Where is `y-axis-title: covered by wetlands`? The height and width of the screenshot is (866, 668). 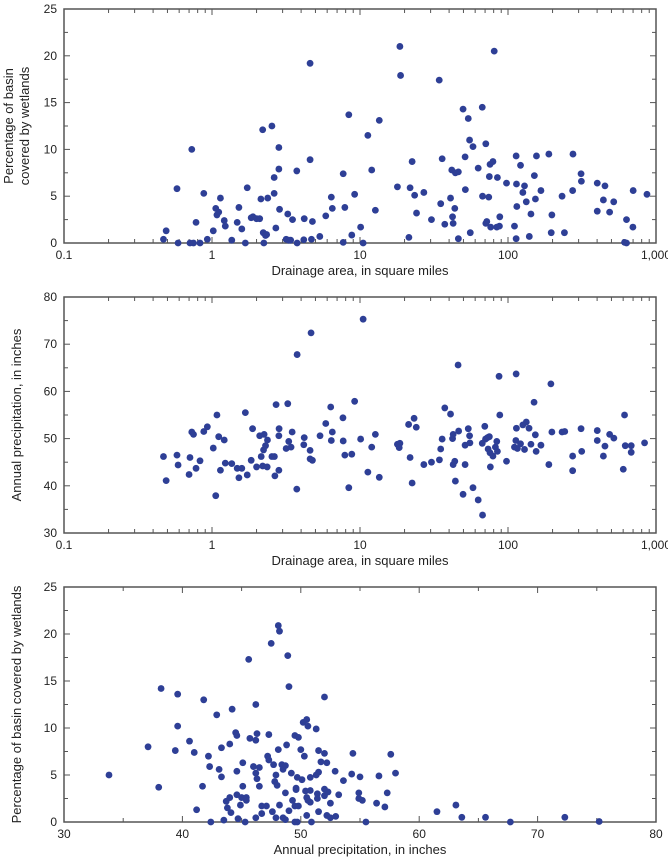
y-axis-title: covered by wetlands is located at coordinates (24, 125).